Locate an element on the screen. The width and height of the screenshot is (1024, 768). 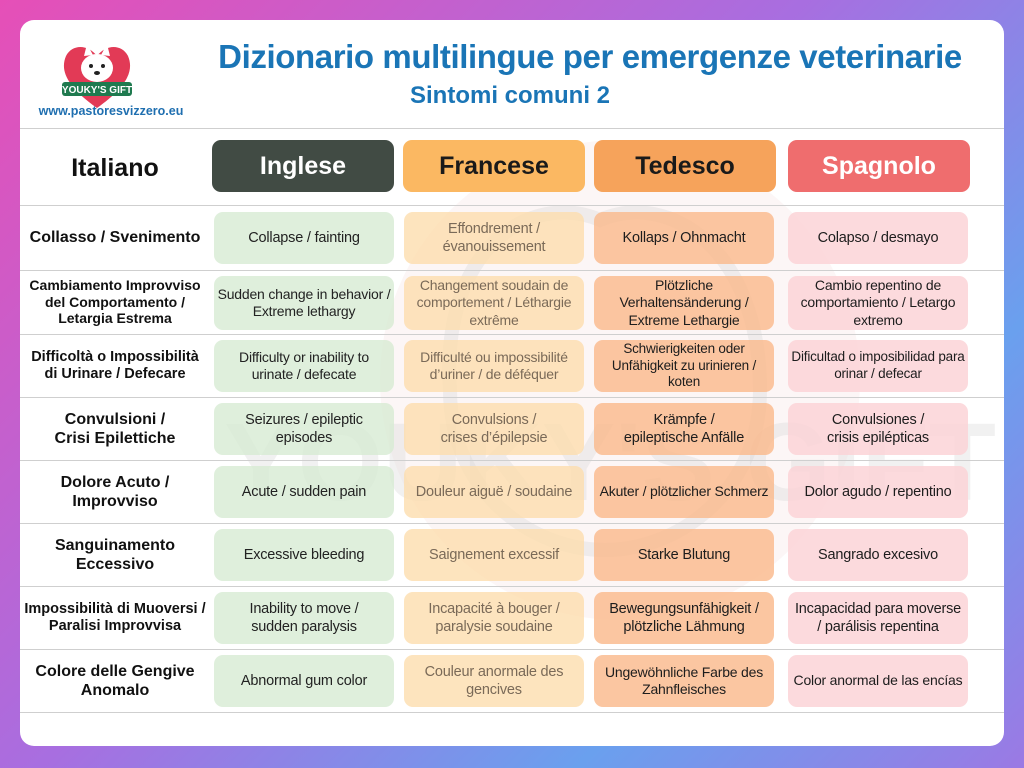
cell-francese: Incapacité à bouger / paralysie soudaine is located at coordinates (494, 618).